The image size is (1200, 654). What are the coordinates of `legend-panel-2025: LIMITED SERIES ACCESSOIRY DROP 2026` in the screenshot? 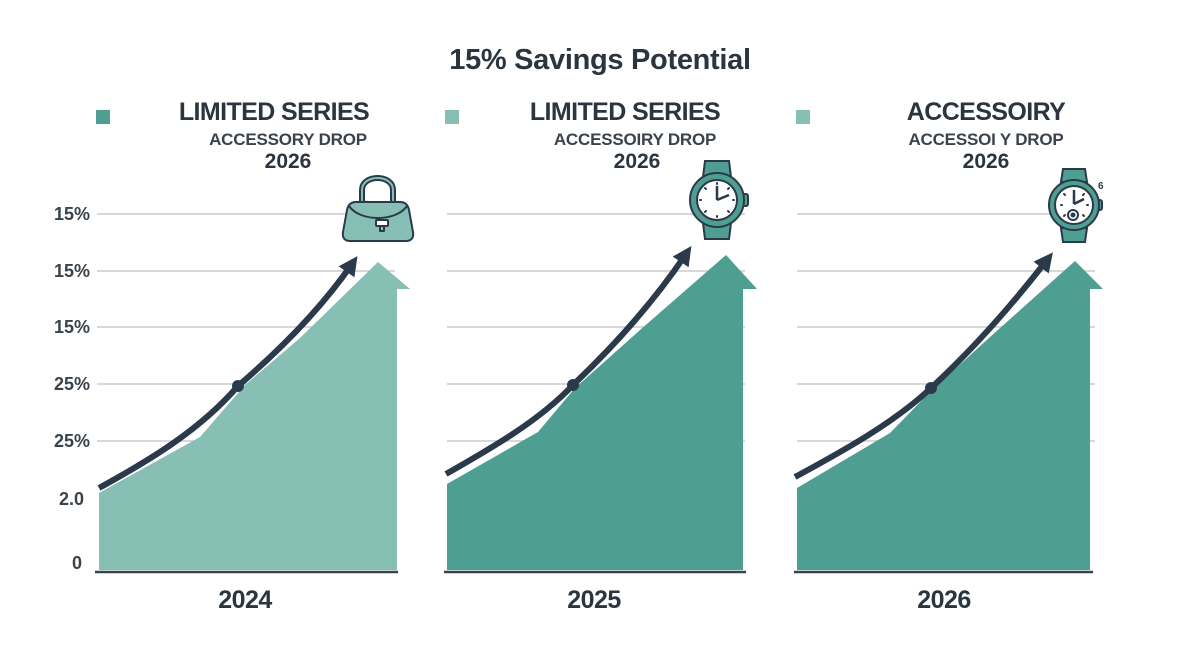 It's located at (615, 138).